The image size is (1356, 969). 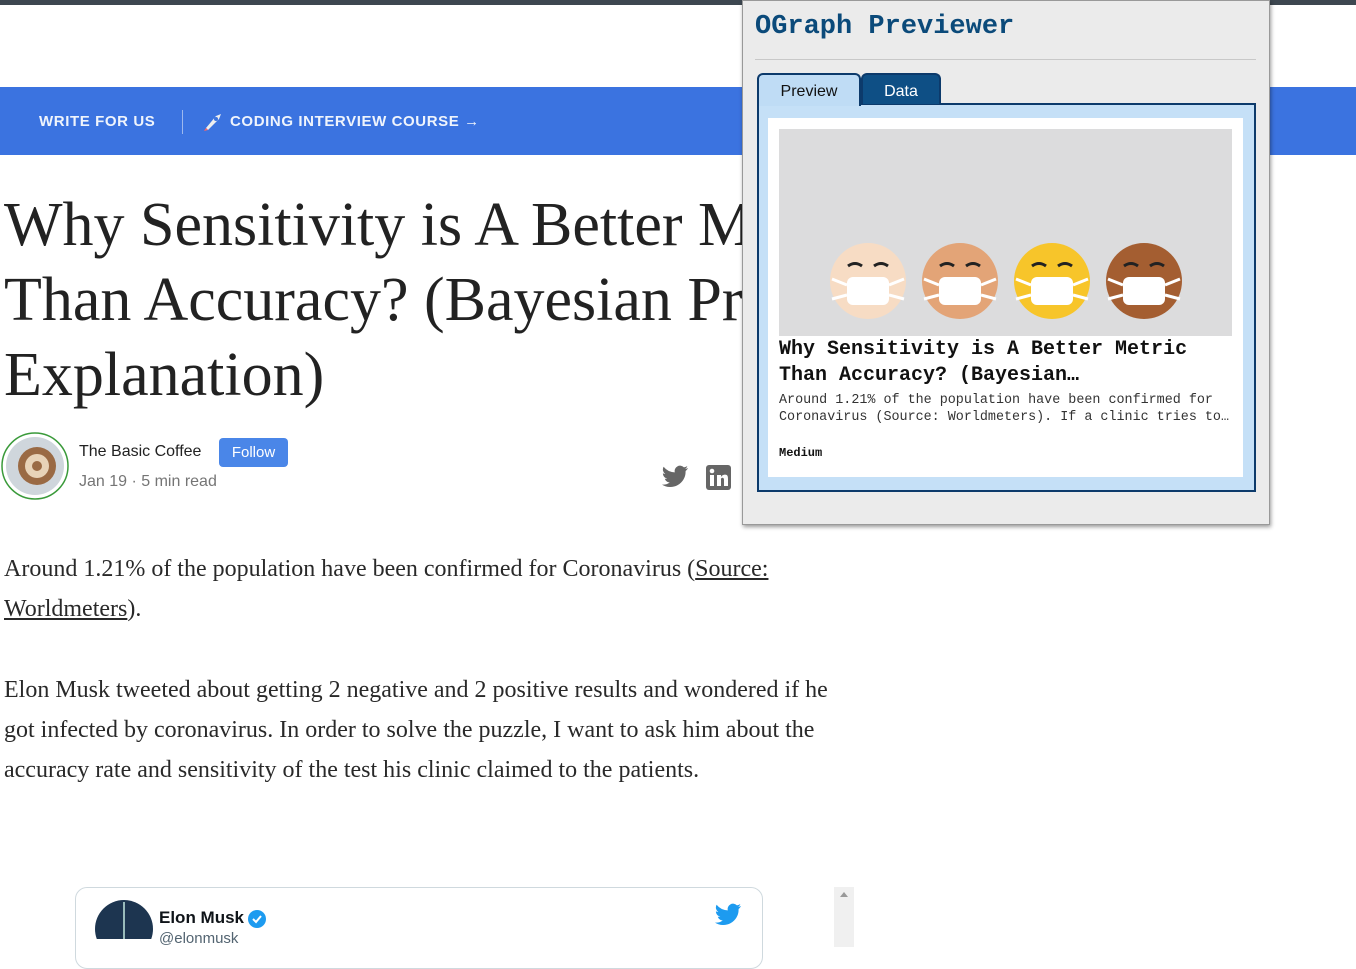 What do you see at coordinates (728, 914) in the screenshot?
I see `twitter-logo` at bounding box center [728, 914].